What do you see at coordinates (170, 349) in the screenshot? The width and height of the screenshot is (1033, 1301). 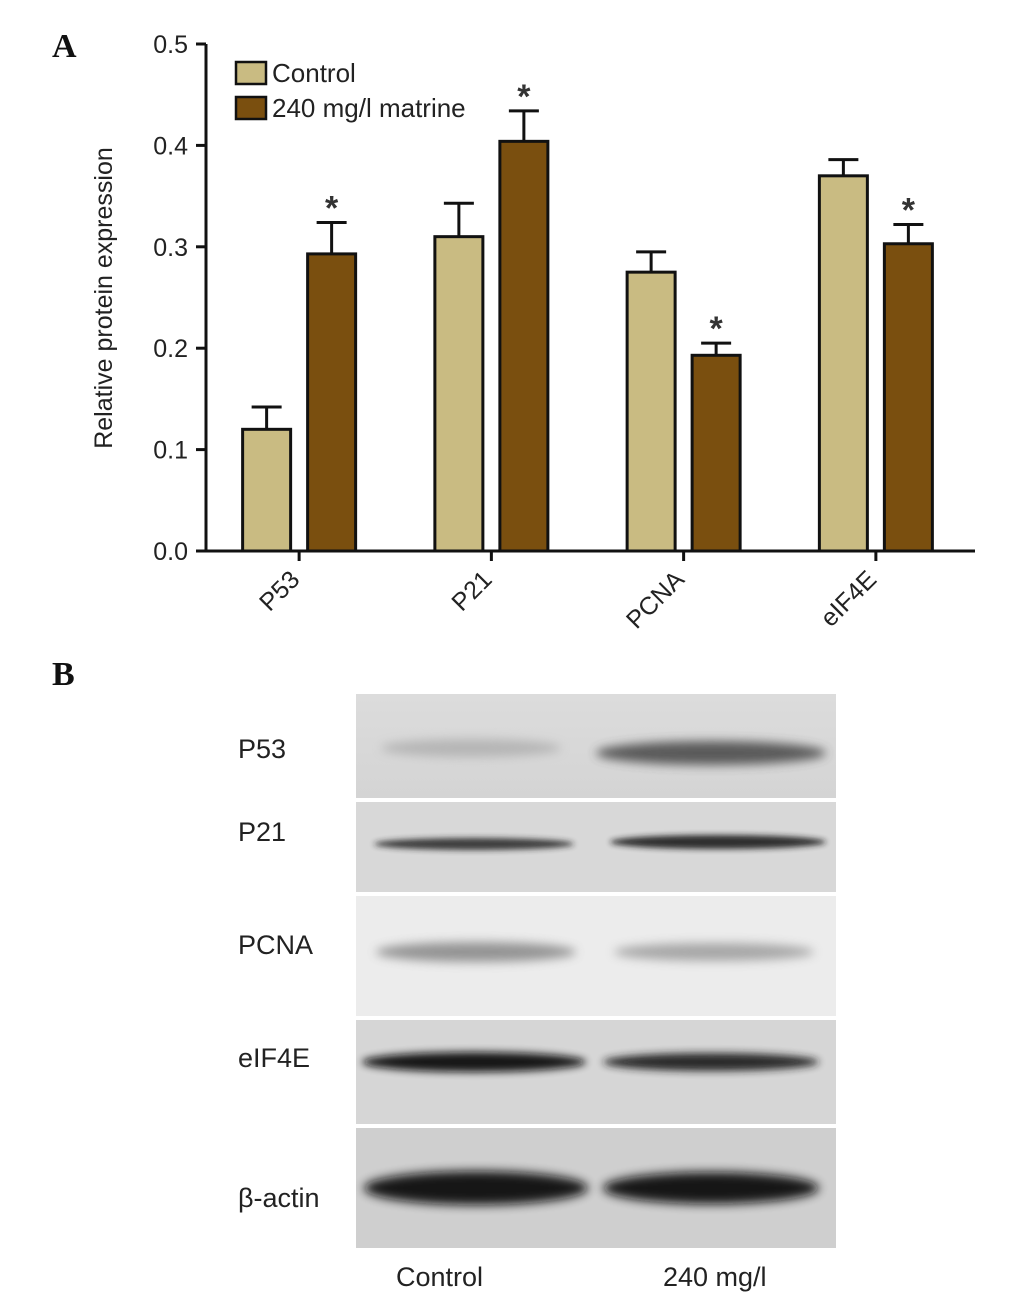 I see `y-tick-label: 0.2` at bounding box center [170, 349].